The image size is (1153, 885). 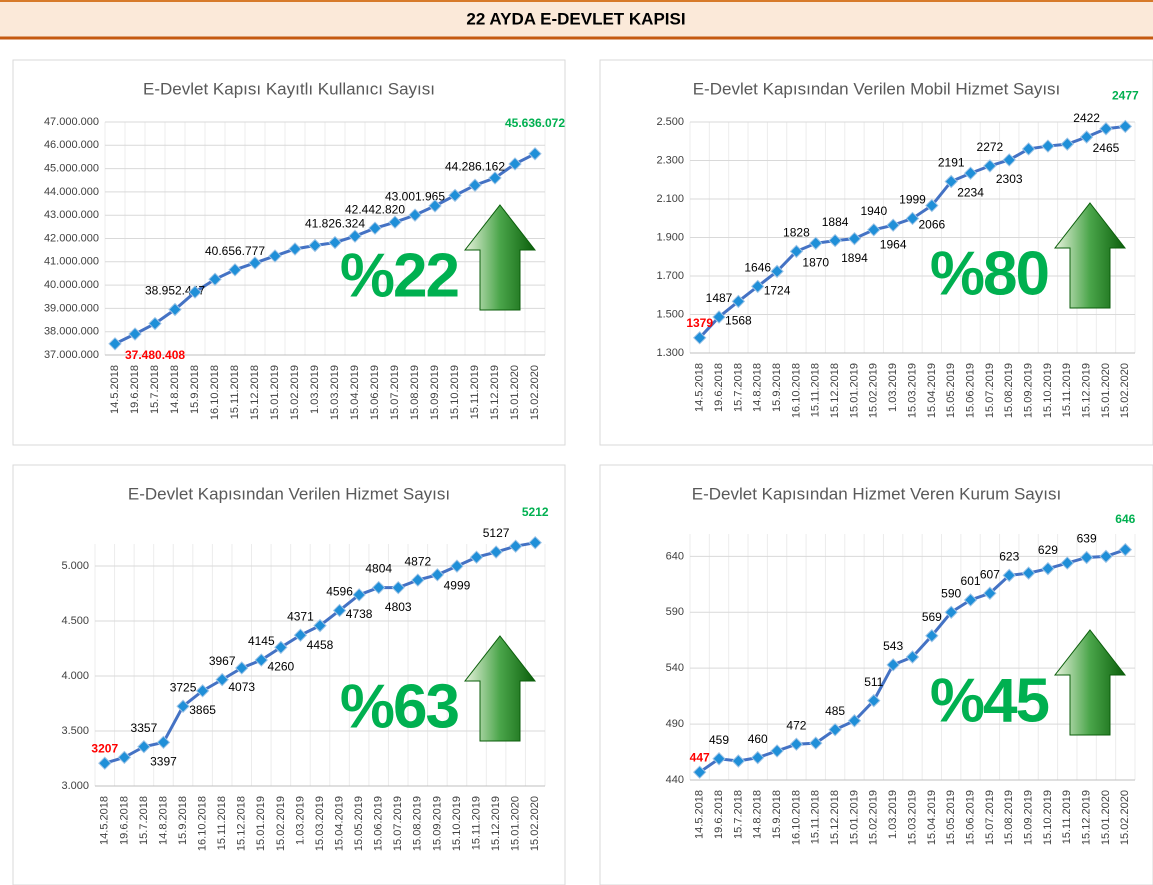 What do you see at coordinates (455, 392) in the screenshot?
I see `x-tick-label: 15.10.2019` at bounding box center [455, 392].